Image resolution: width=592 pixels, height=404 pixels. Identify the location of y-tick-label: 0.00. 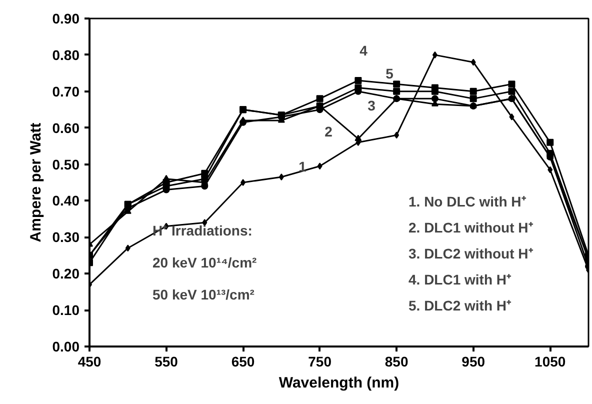
(66, 346).